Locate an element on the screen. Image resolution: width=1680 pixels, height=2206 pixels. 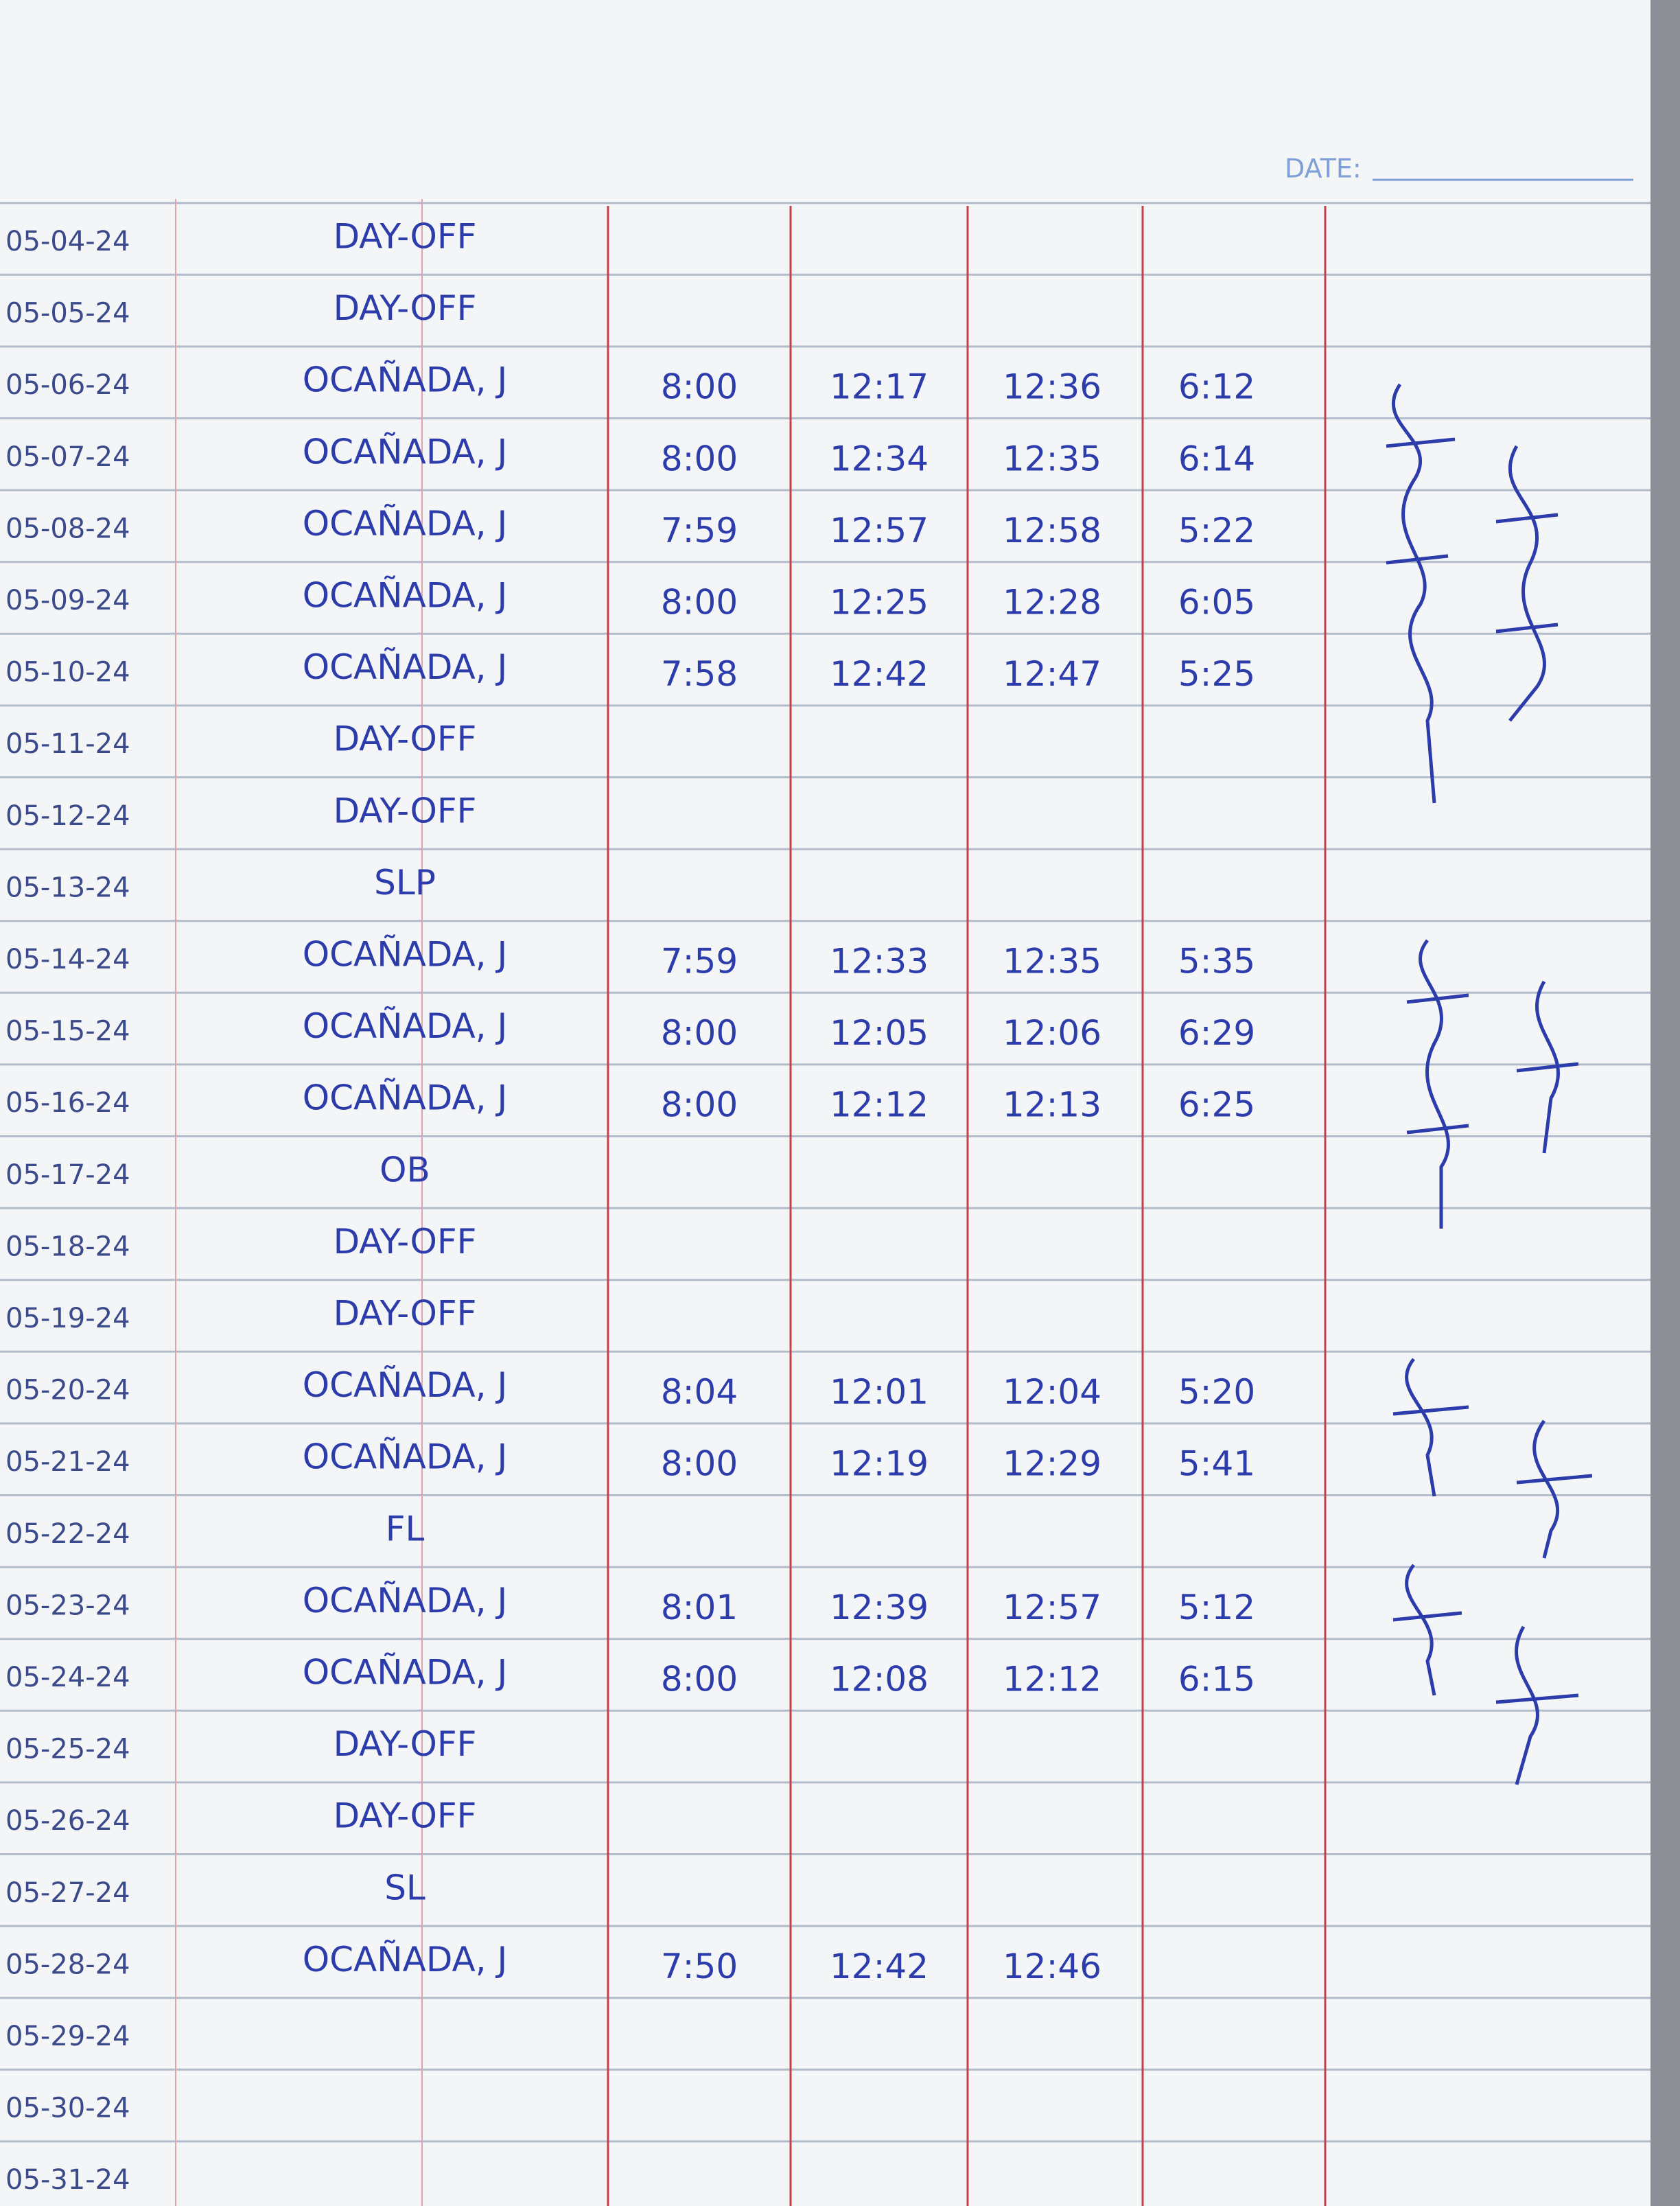
entry-cell: SL is located at coordinates (404, 1887).